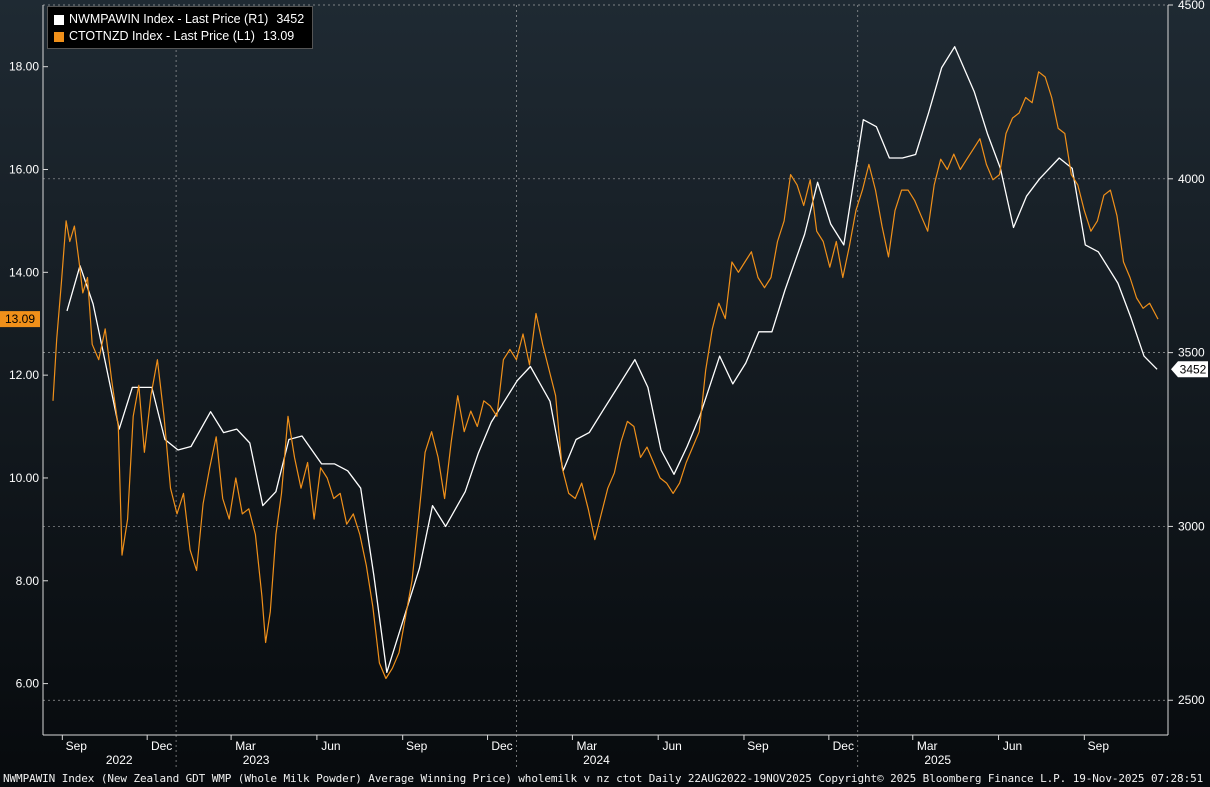 This screenshot has width=1210, height=787. Describe the element at coordinates (596, 760) in the screenshot. I see `x-year-label: 2024` at that location.